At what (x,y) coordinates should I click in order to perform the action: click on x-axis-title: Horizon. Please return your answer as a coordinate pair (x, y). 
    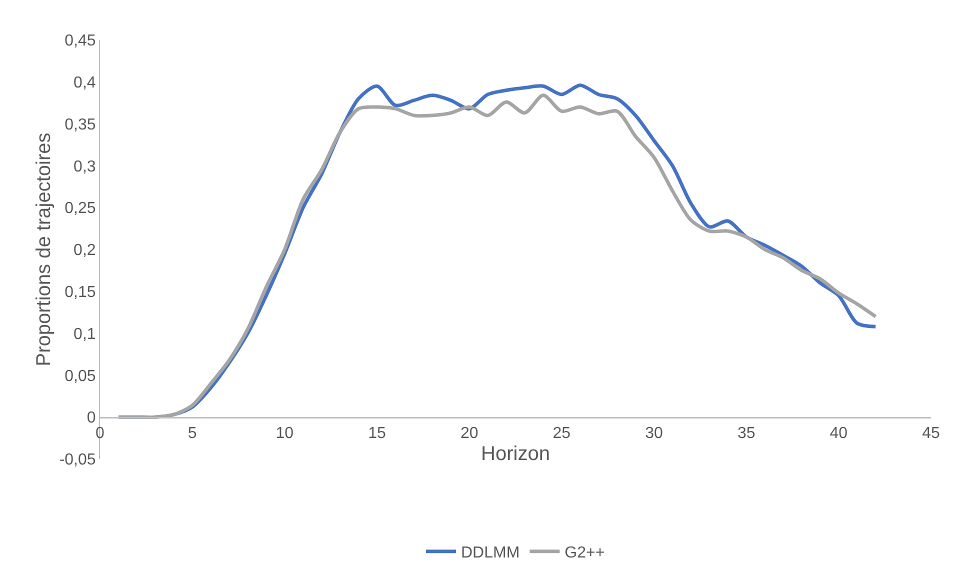
    Looking at the image, I should click on (515, 454).